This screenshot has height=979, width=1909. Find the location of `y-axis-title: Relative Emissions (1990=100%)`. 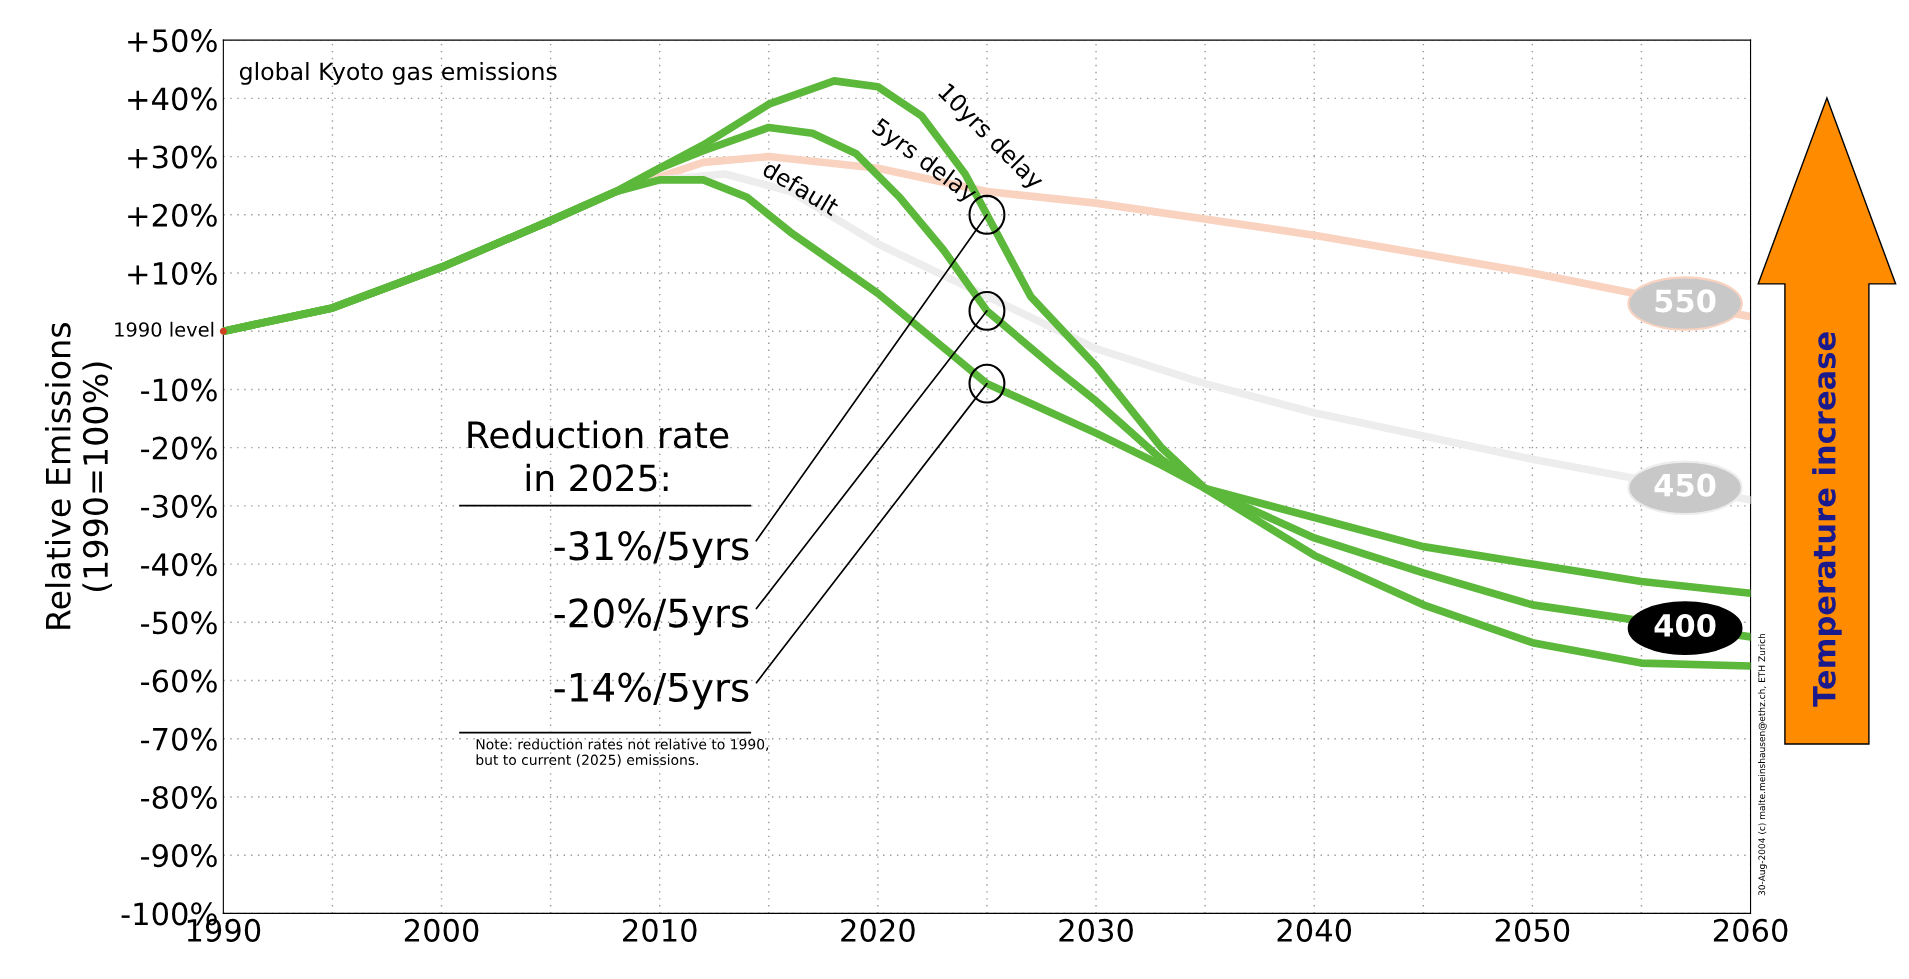

y-axis-title: Relative Emissions (1990=100%) is located at coordinates (78, 476).